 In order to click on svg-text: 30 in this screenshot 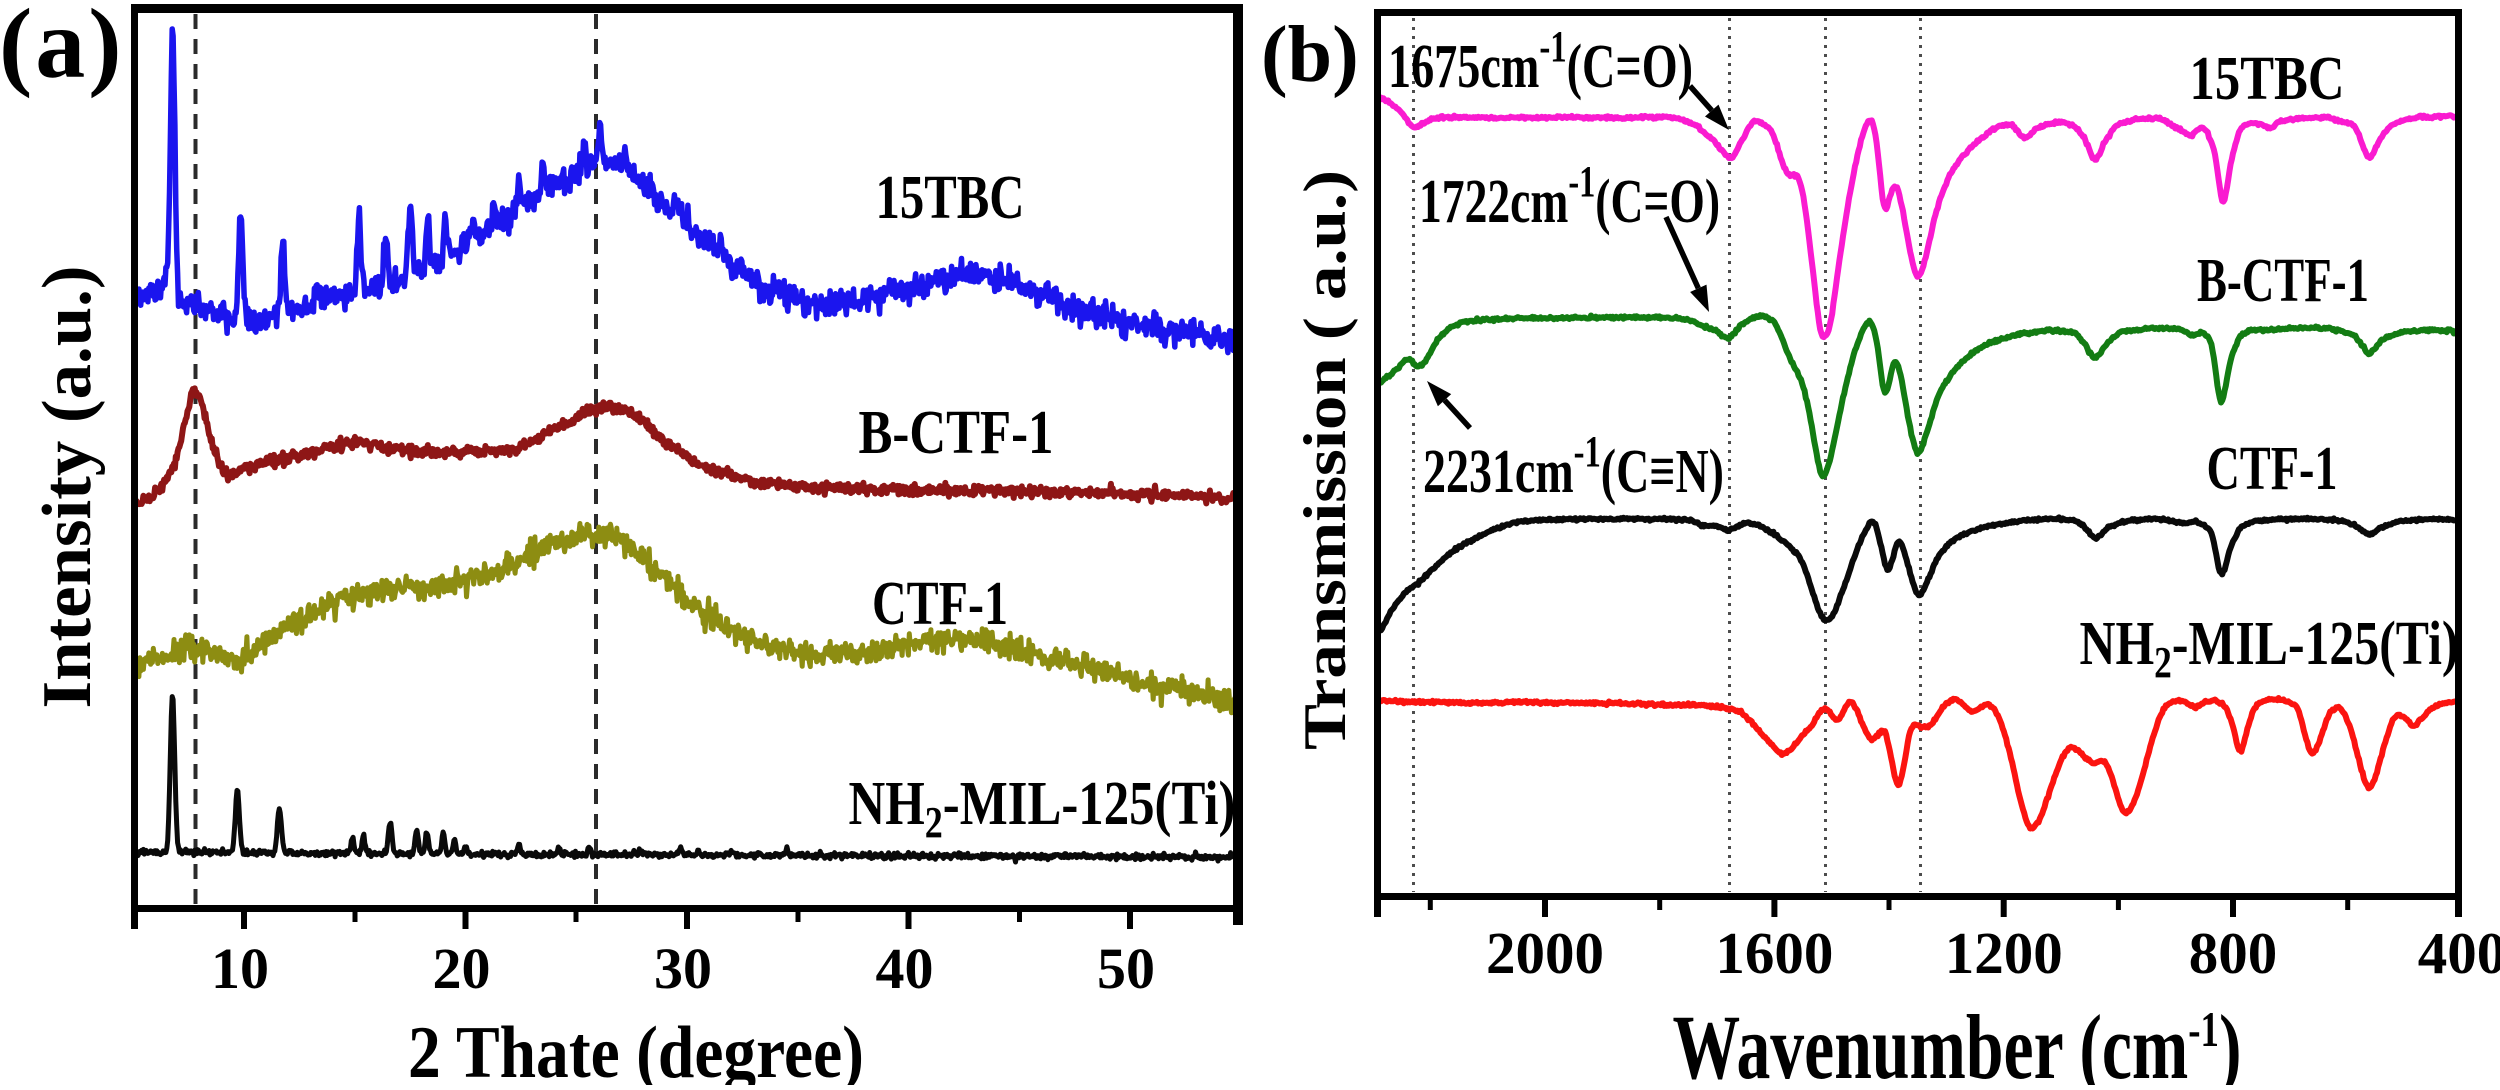, I will do `click(683, 968)`.